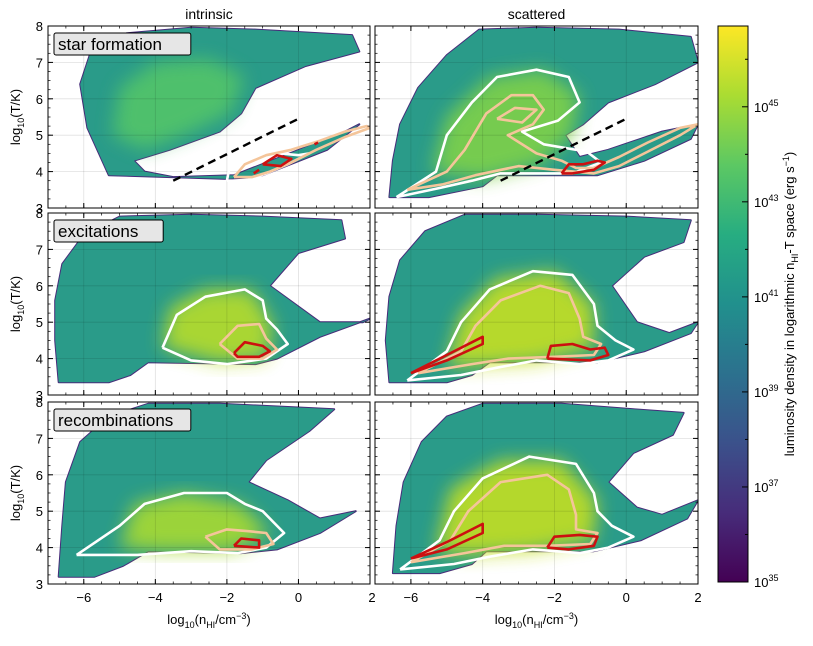  I want to click on panel-star-formation-intrinsic: 3 4 5 6 7 8 log10(T/K) star formation intrinsic, so click(189, 111).